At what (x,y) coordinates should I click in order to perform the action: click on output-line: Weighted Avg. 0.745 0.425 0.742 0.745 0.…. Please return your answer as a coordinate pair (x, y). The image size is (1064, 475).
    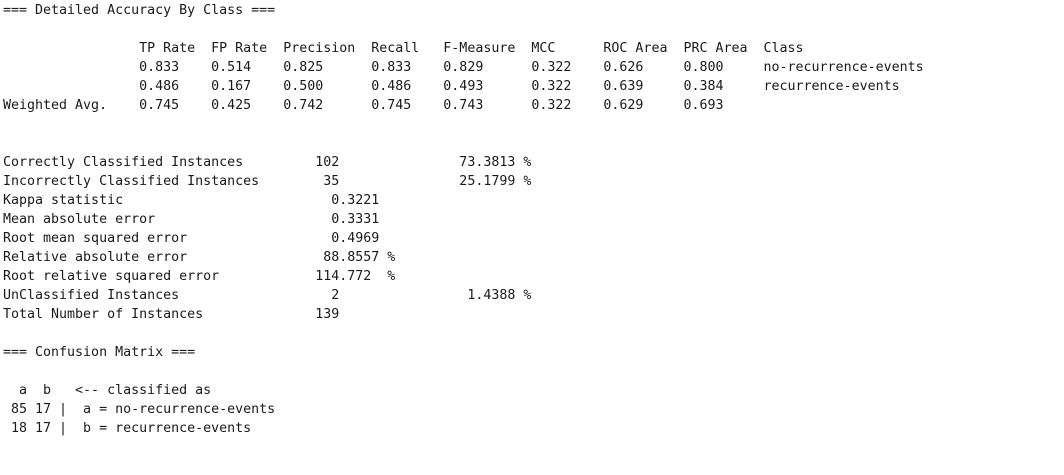
    Looking at the image, I should click on (363, 105).